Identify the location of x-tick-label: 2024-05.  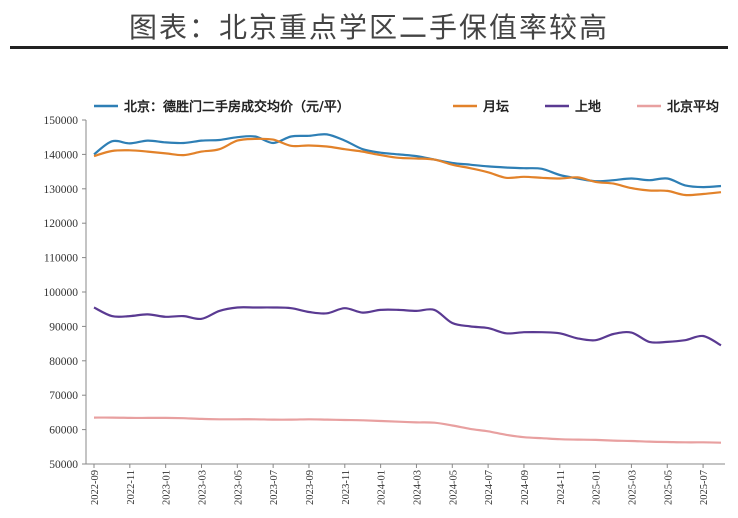
(453, 487).